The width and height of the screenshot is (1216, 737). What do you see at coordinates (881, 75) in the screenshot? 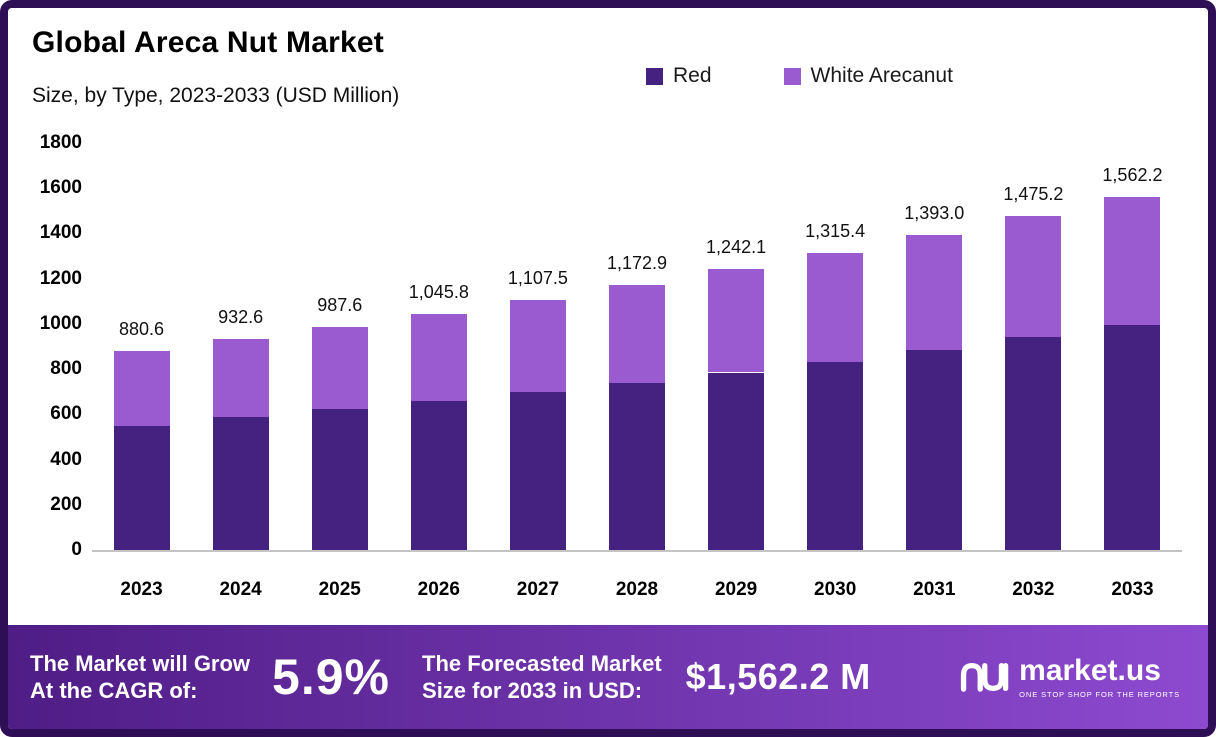
I see `legend-label-white-arecanut: White Arecanut` at bounding box center [881, 75].